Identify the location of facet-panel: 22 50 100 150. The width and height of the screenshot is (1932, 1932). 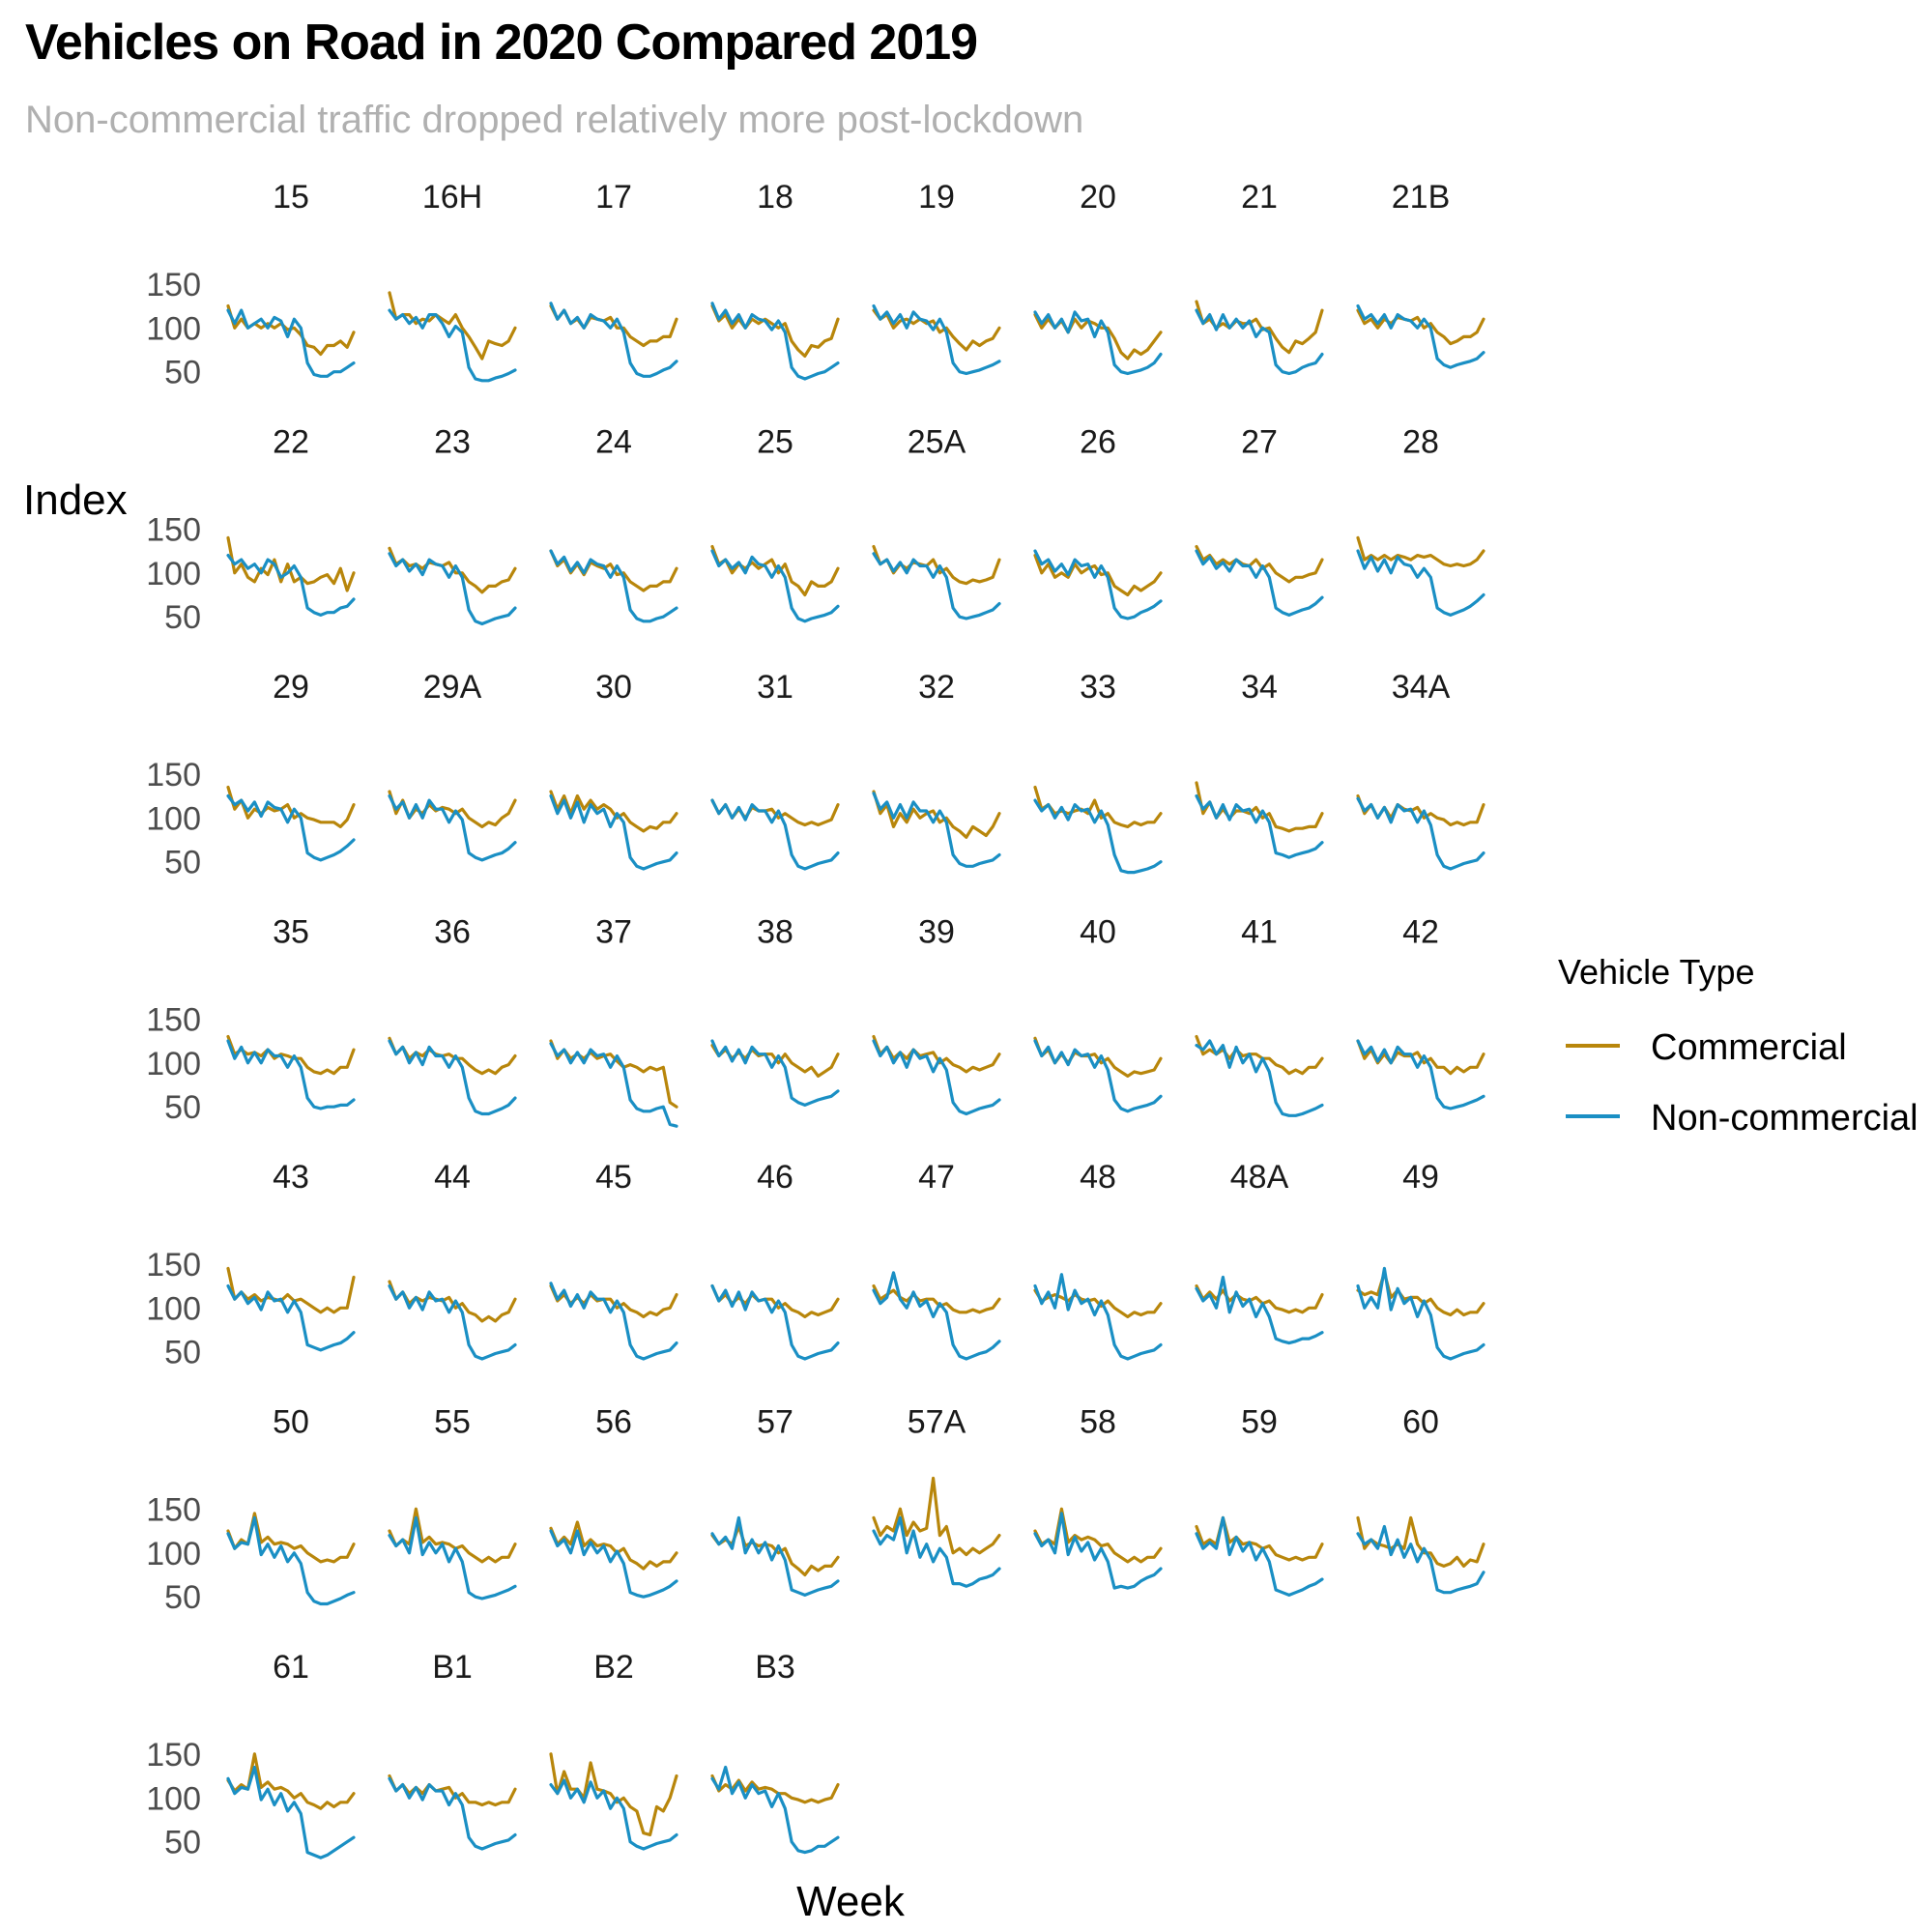
(251, 530).